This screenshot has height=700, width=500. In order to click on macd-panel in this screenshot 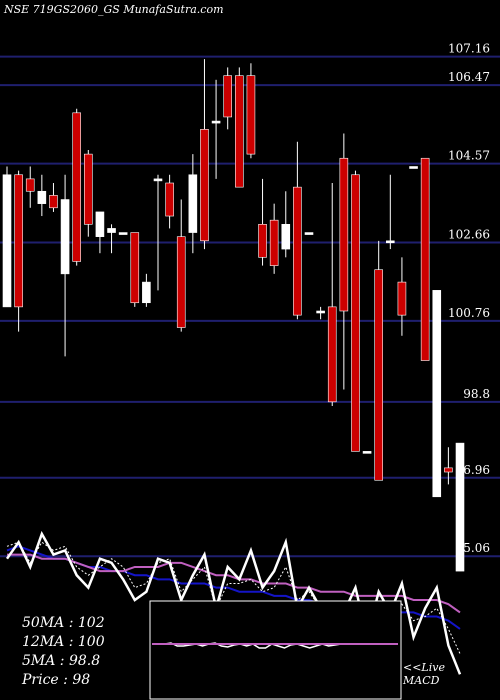, I will do `click(275, 650)`.